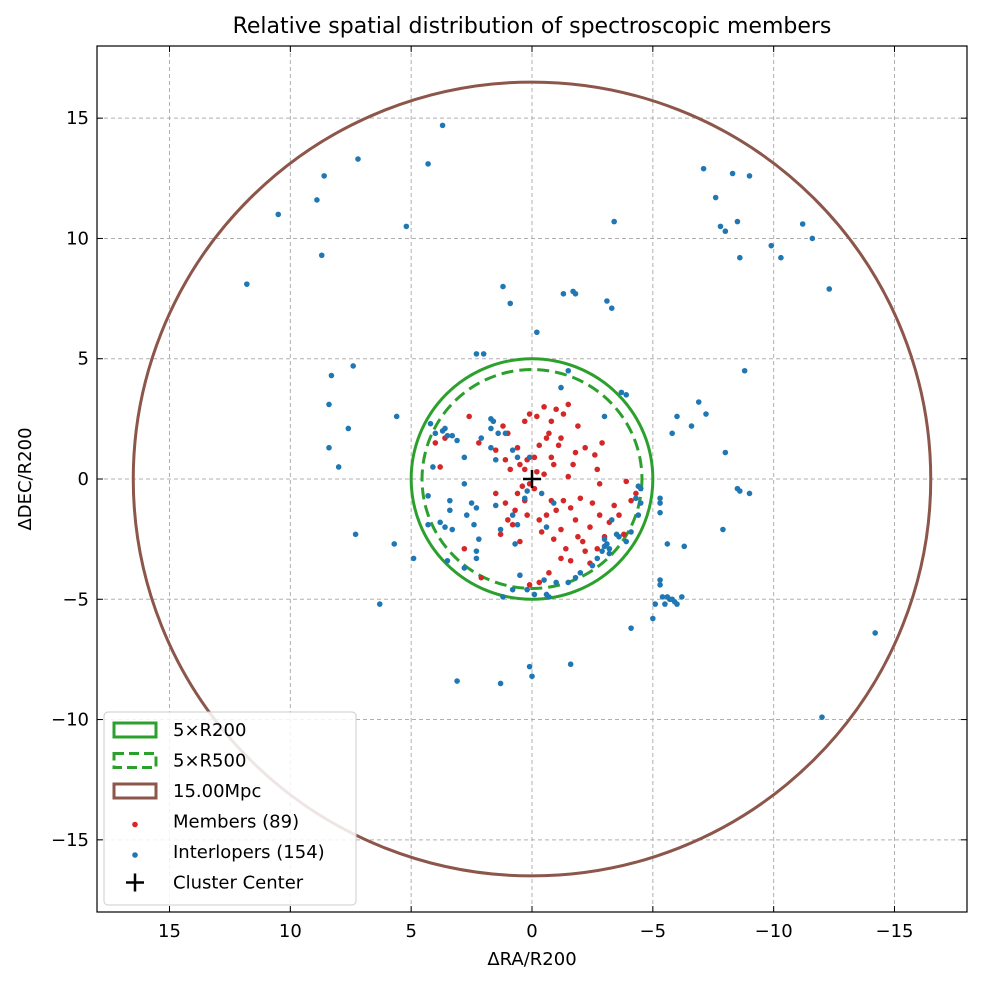 This screenshot has width=982, height=988. I want to click on y-tick-label-6: −15, so click(70, 840).